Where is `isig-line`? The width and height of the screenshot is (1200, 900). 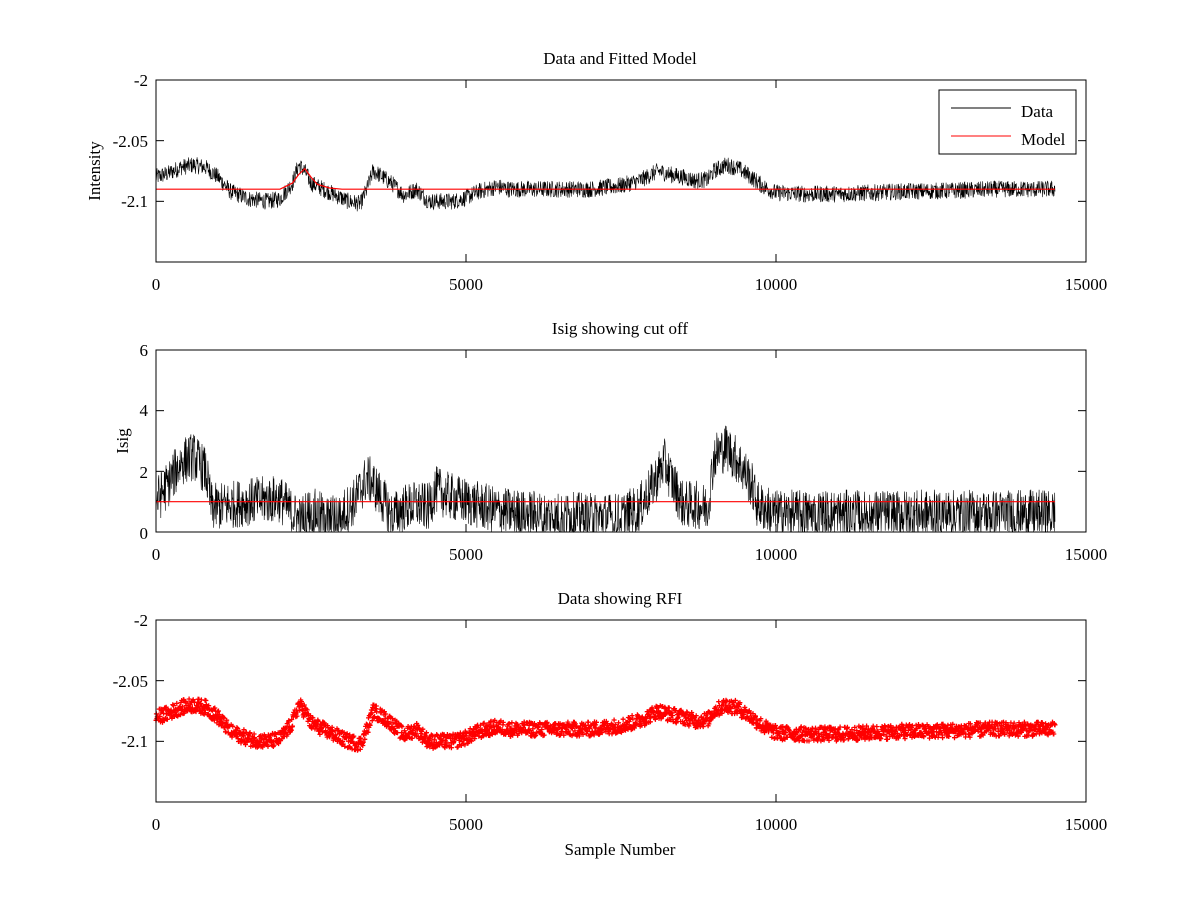 isig-line is located at coordinates (605, 479).